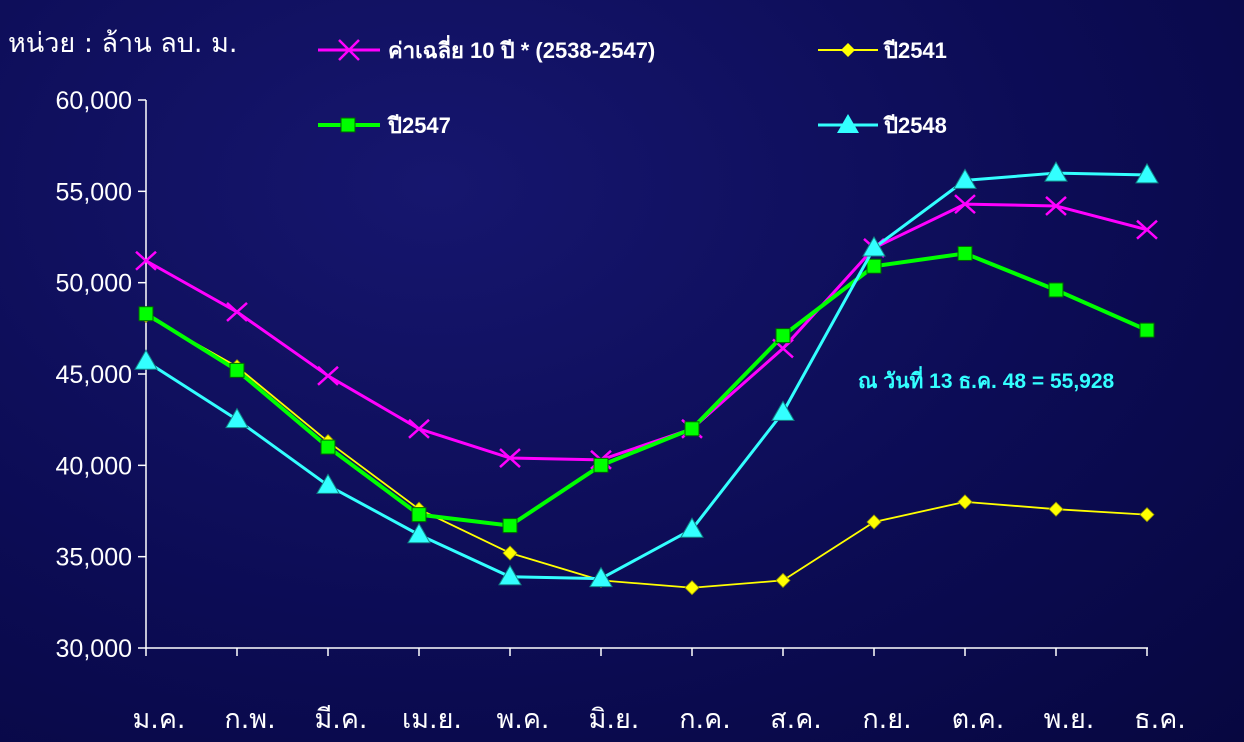 This screenshot has width=1244, height=742. Describe the element at coordinates (340, 719) in the screenshot. I see `x-tick-label: มี.ค.` at that location.